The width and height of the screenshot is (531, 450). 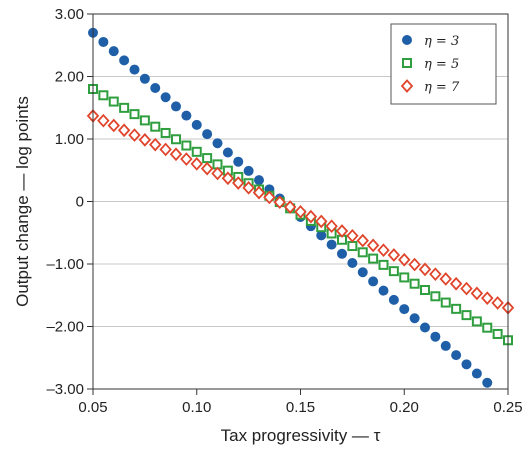 I want to click on x-tick-label: 0.05, so click(x=92, y=407).